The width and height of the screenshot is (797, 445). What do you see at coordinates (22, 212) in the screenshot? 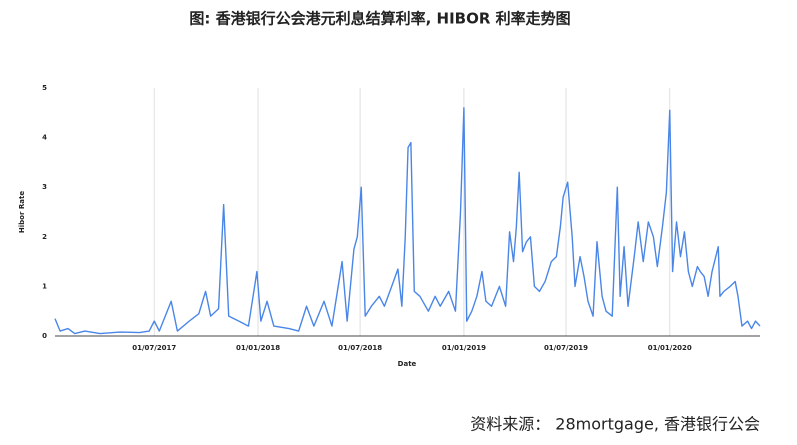
I see `y-axis-label: Hibor Rate` at bounding box center [22, 212].